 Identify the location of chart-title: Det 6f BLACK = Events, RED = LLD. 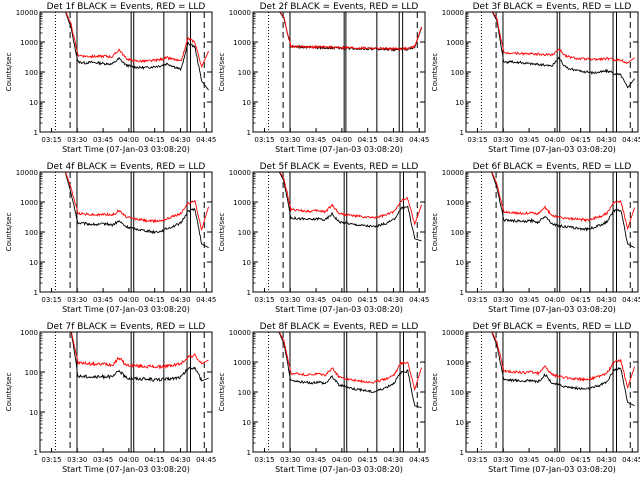
(552, 167).